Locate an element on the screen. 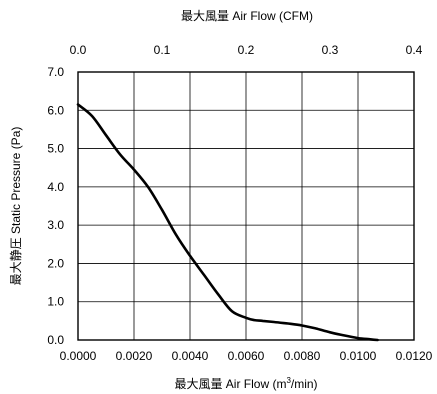 Image resolution: width=437 pixels, height=394 pixels. x-tick-label: 0.0020 is located at coordinates (134, 356).